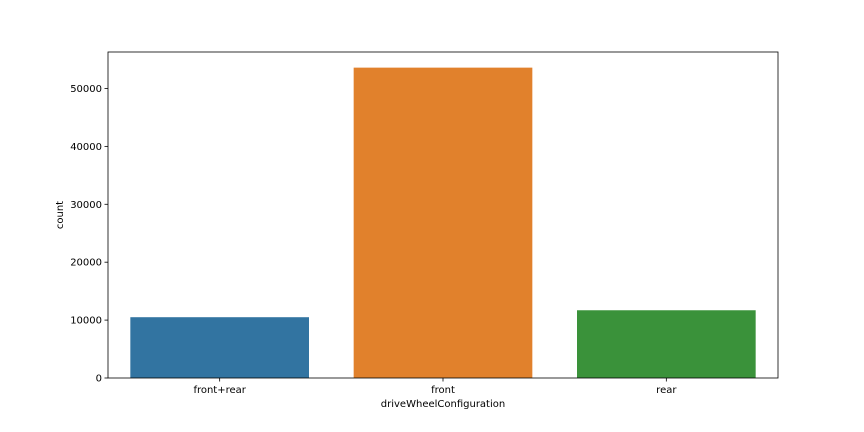 Image resolution: width=864 pixels, height=432 pixels. What do you see at coordinates (443, 404) in the screenshot?
I see `x-axis-label: driveWheelConfiguration` at bounding box center [443, 404].